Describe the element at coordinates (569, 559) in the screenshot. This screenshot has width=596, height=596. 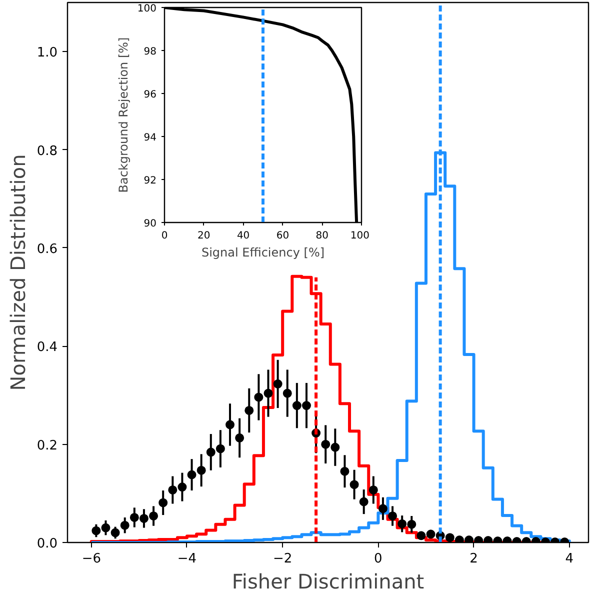
I see `x-tick-label: 4` at that location.